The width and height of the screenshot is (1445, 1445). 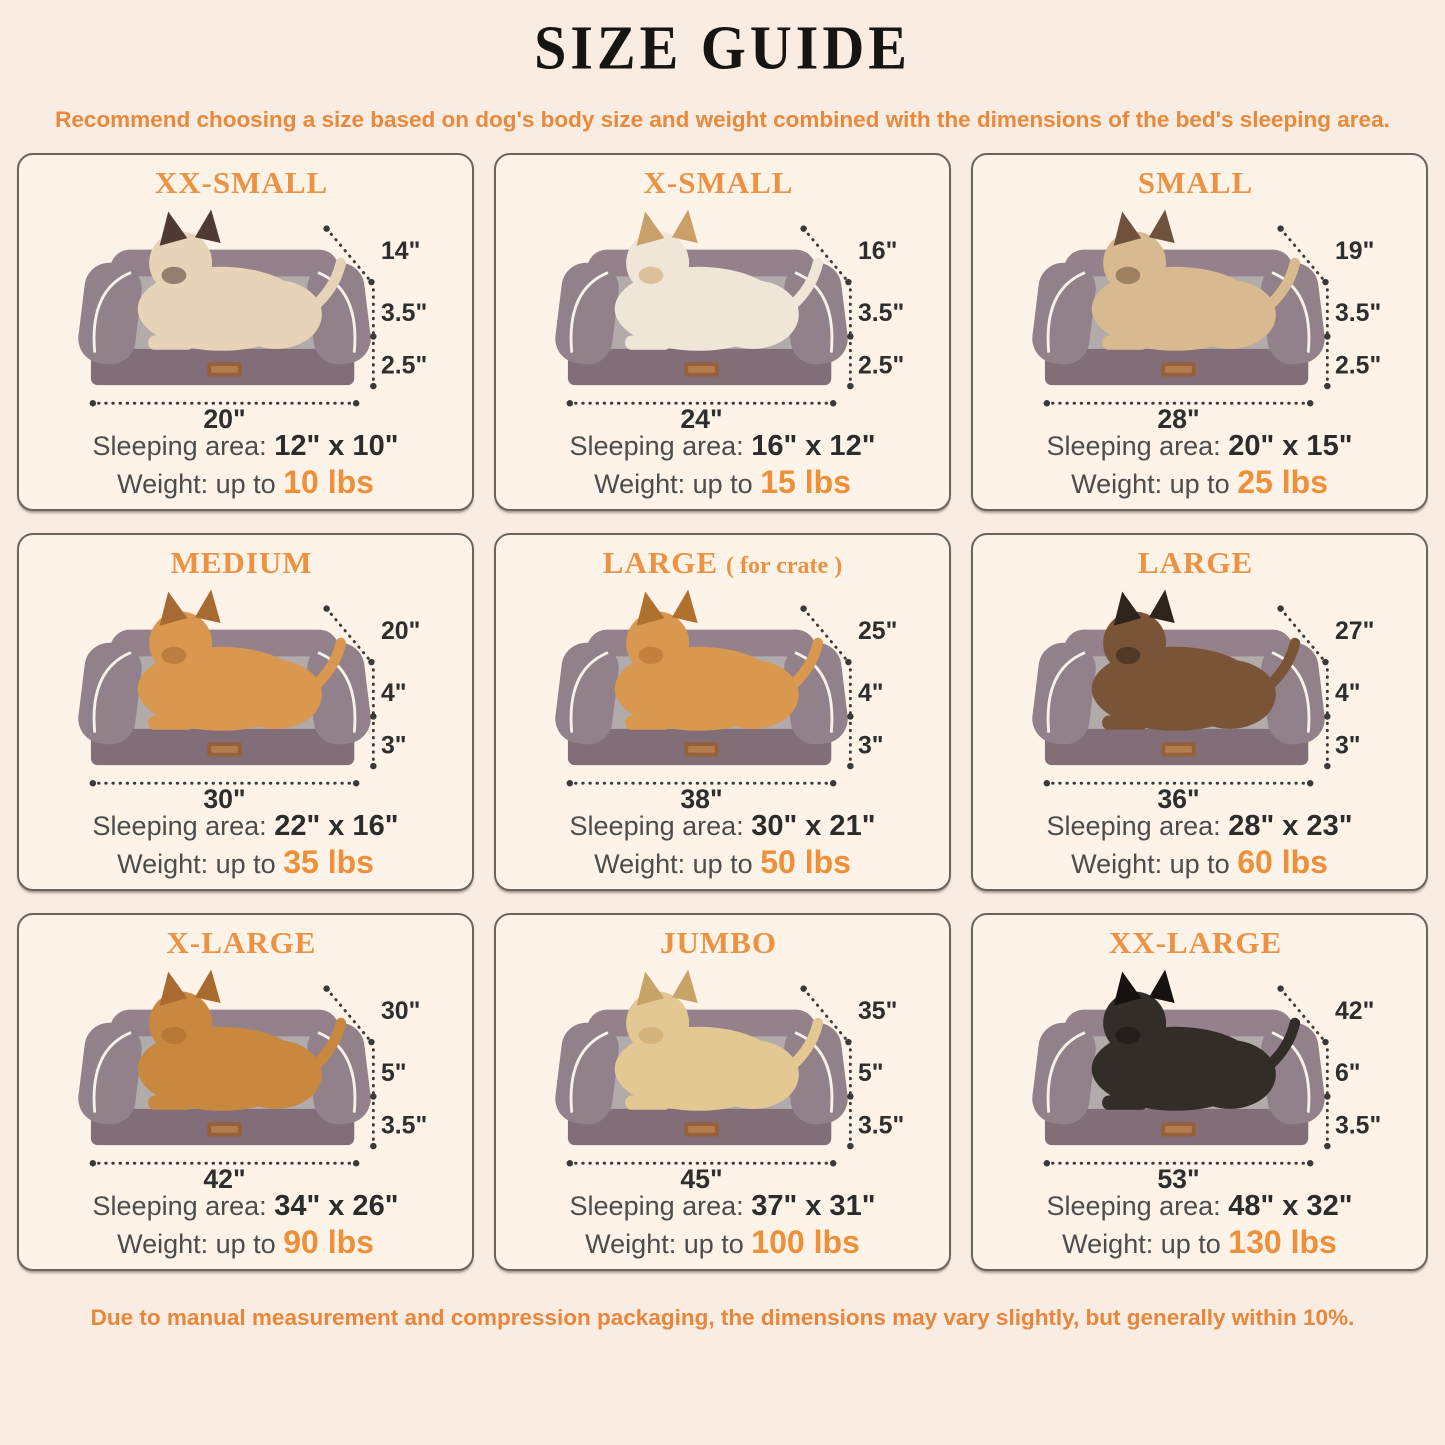 I want to click on size-name: SMALL, so click(x=1195, y=182).